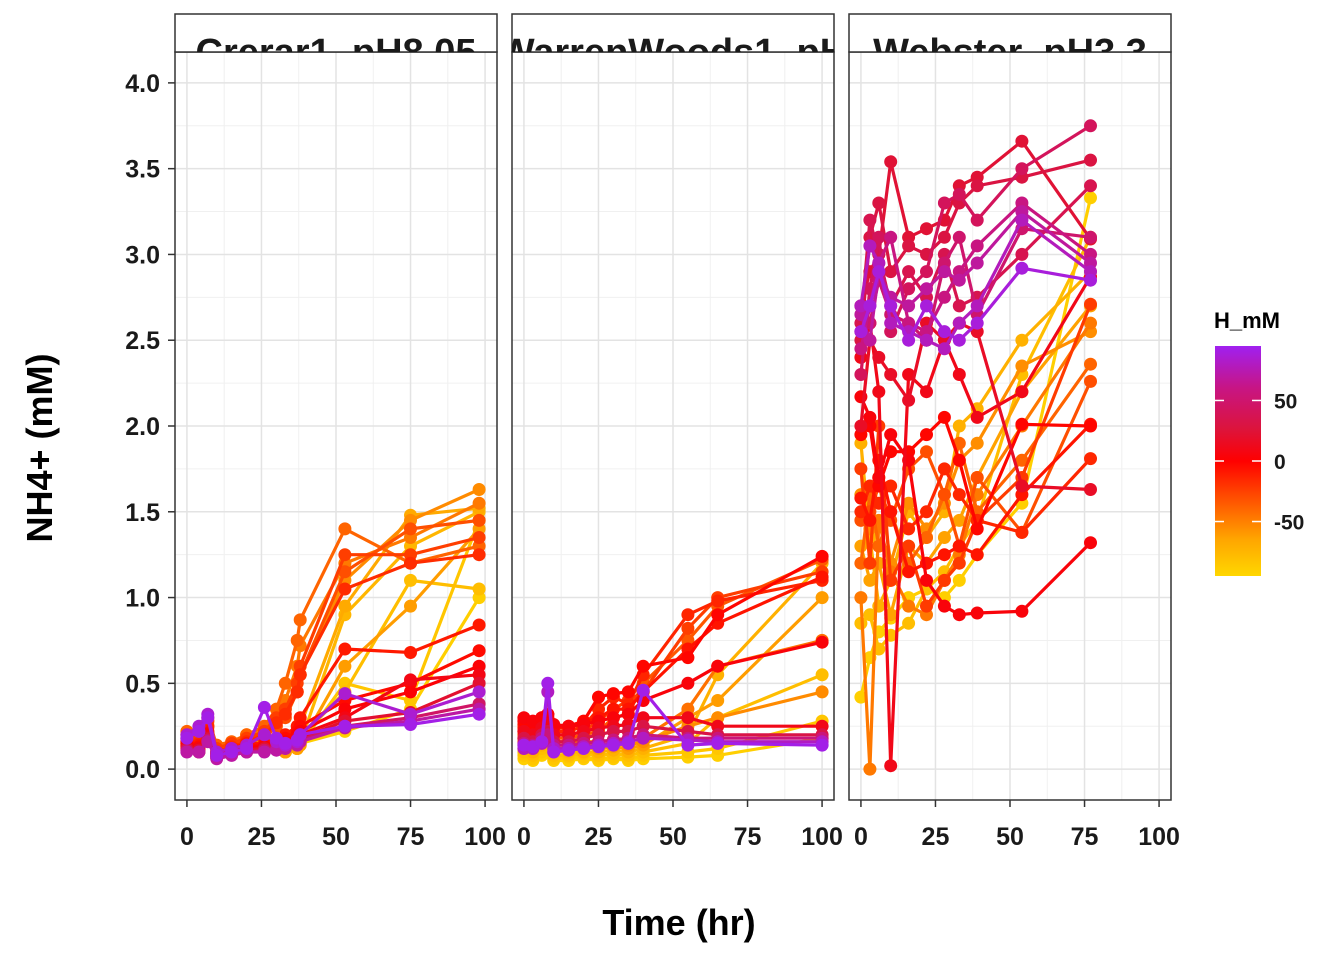  Describe the element at coordinates (673, 717) in the screenshot. I see `series-line` at that location.